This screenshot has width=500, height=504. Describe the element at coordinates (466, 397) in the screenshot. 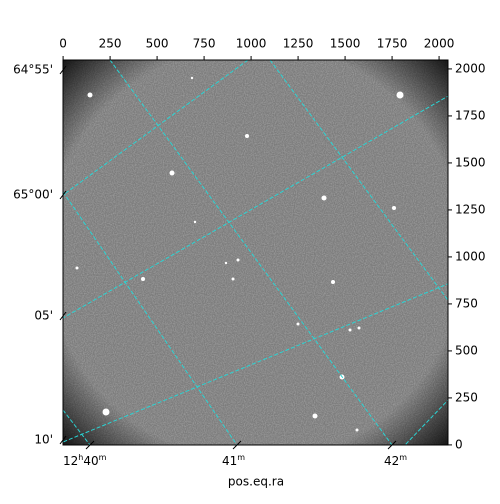

I see `y-tick-label: 250` at that location.